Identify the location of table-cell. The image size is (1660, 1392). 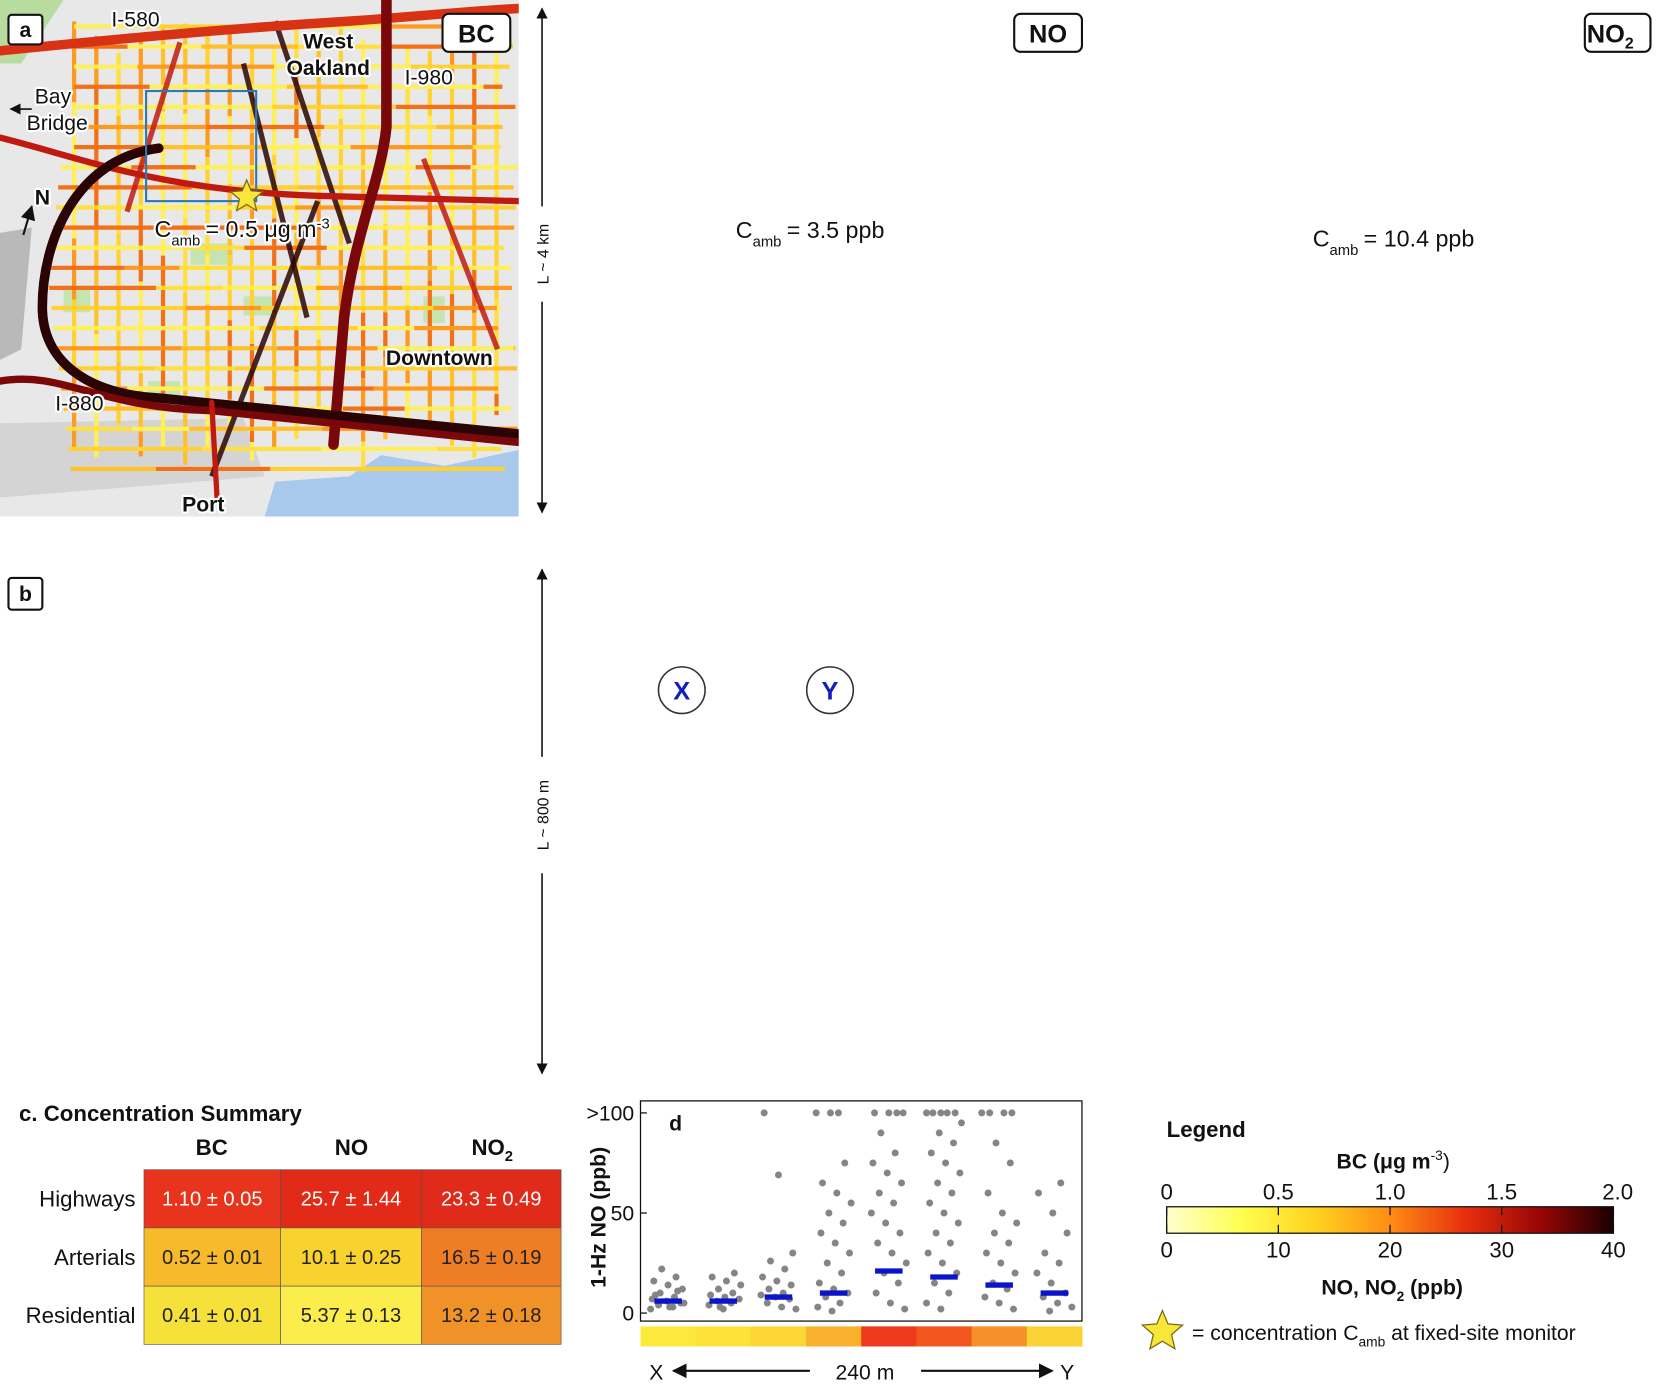
(212, 1257).